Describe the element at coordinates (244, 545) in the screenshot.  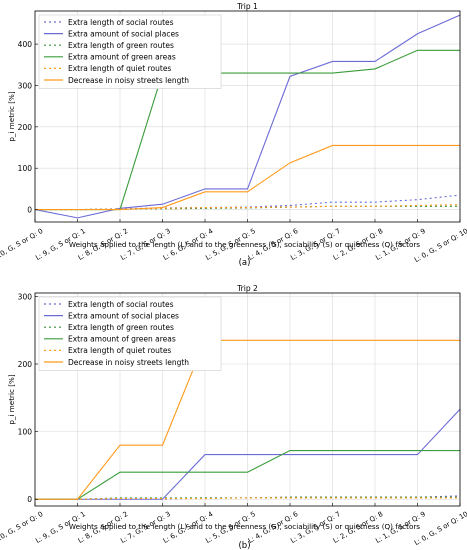
I see `panel-caption: (b)` at that location.